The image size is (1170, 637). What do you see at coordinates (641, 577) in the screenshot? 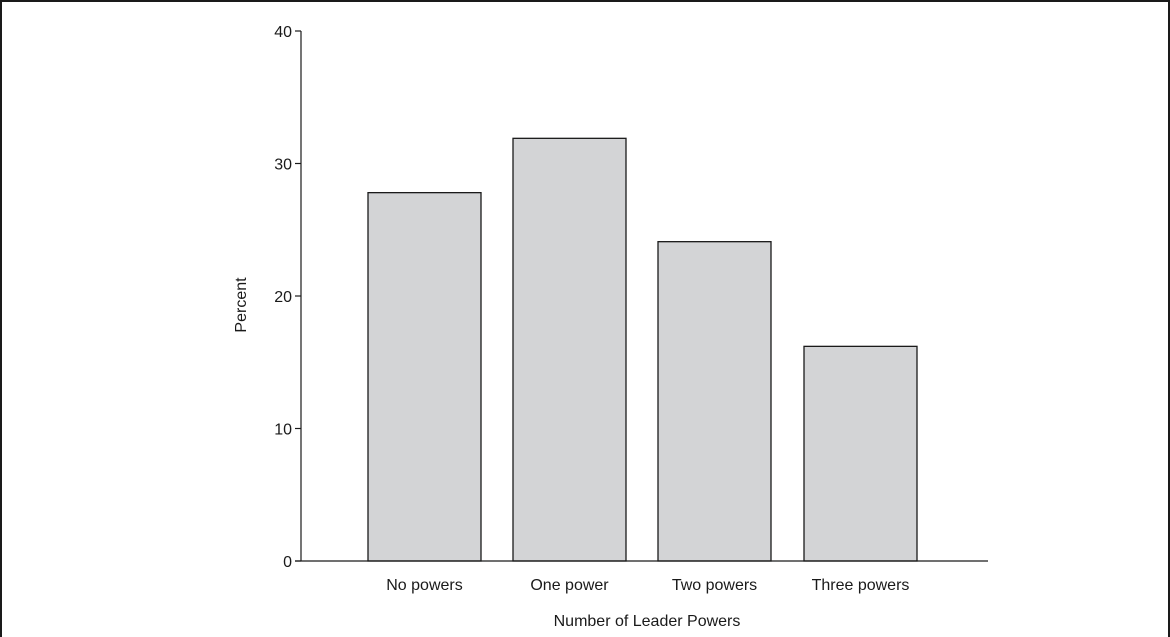
I see `x-axis: No powers One power Two powers Three powers` at bounding box center [641, 577].